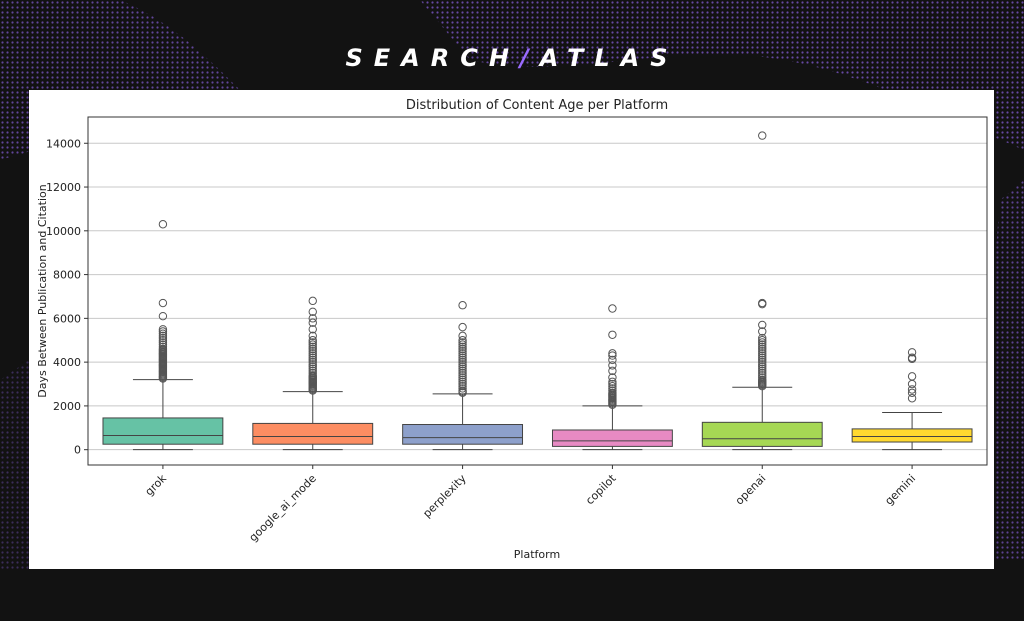 The width and height of the screenshot is (1024, 621). Describe the element at coordinates (67, 362) in the screenshot. I see `y-tick-label: 4000` at that location.